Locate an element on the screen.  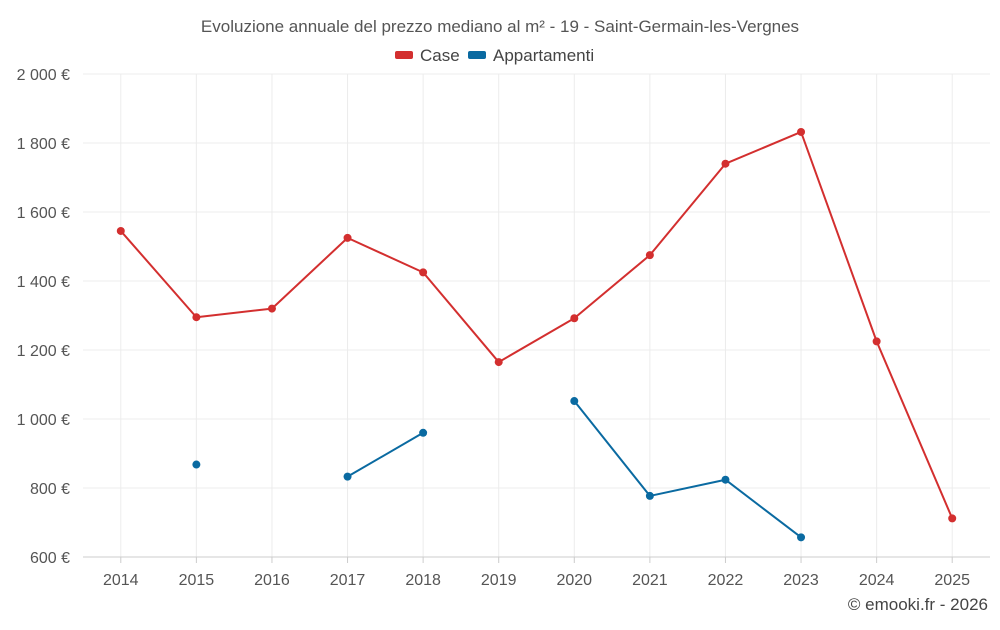
data-point-case-2018 is located at coordinates (423, 272).